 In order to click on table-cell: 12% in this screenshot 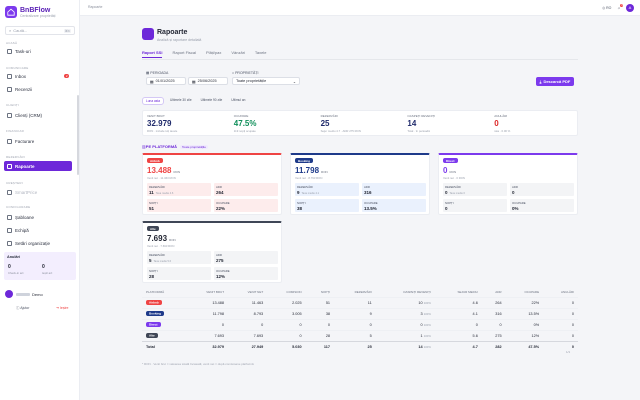, I will do `click(524, 335)`.